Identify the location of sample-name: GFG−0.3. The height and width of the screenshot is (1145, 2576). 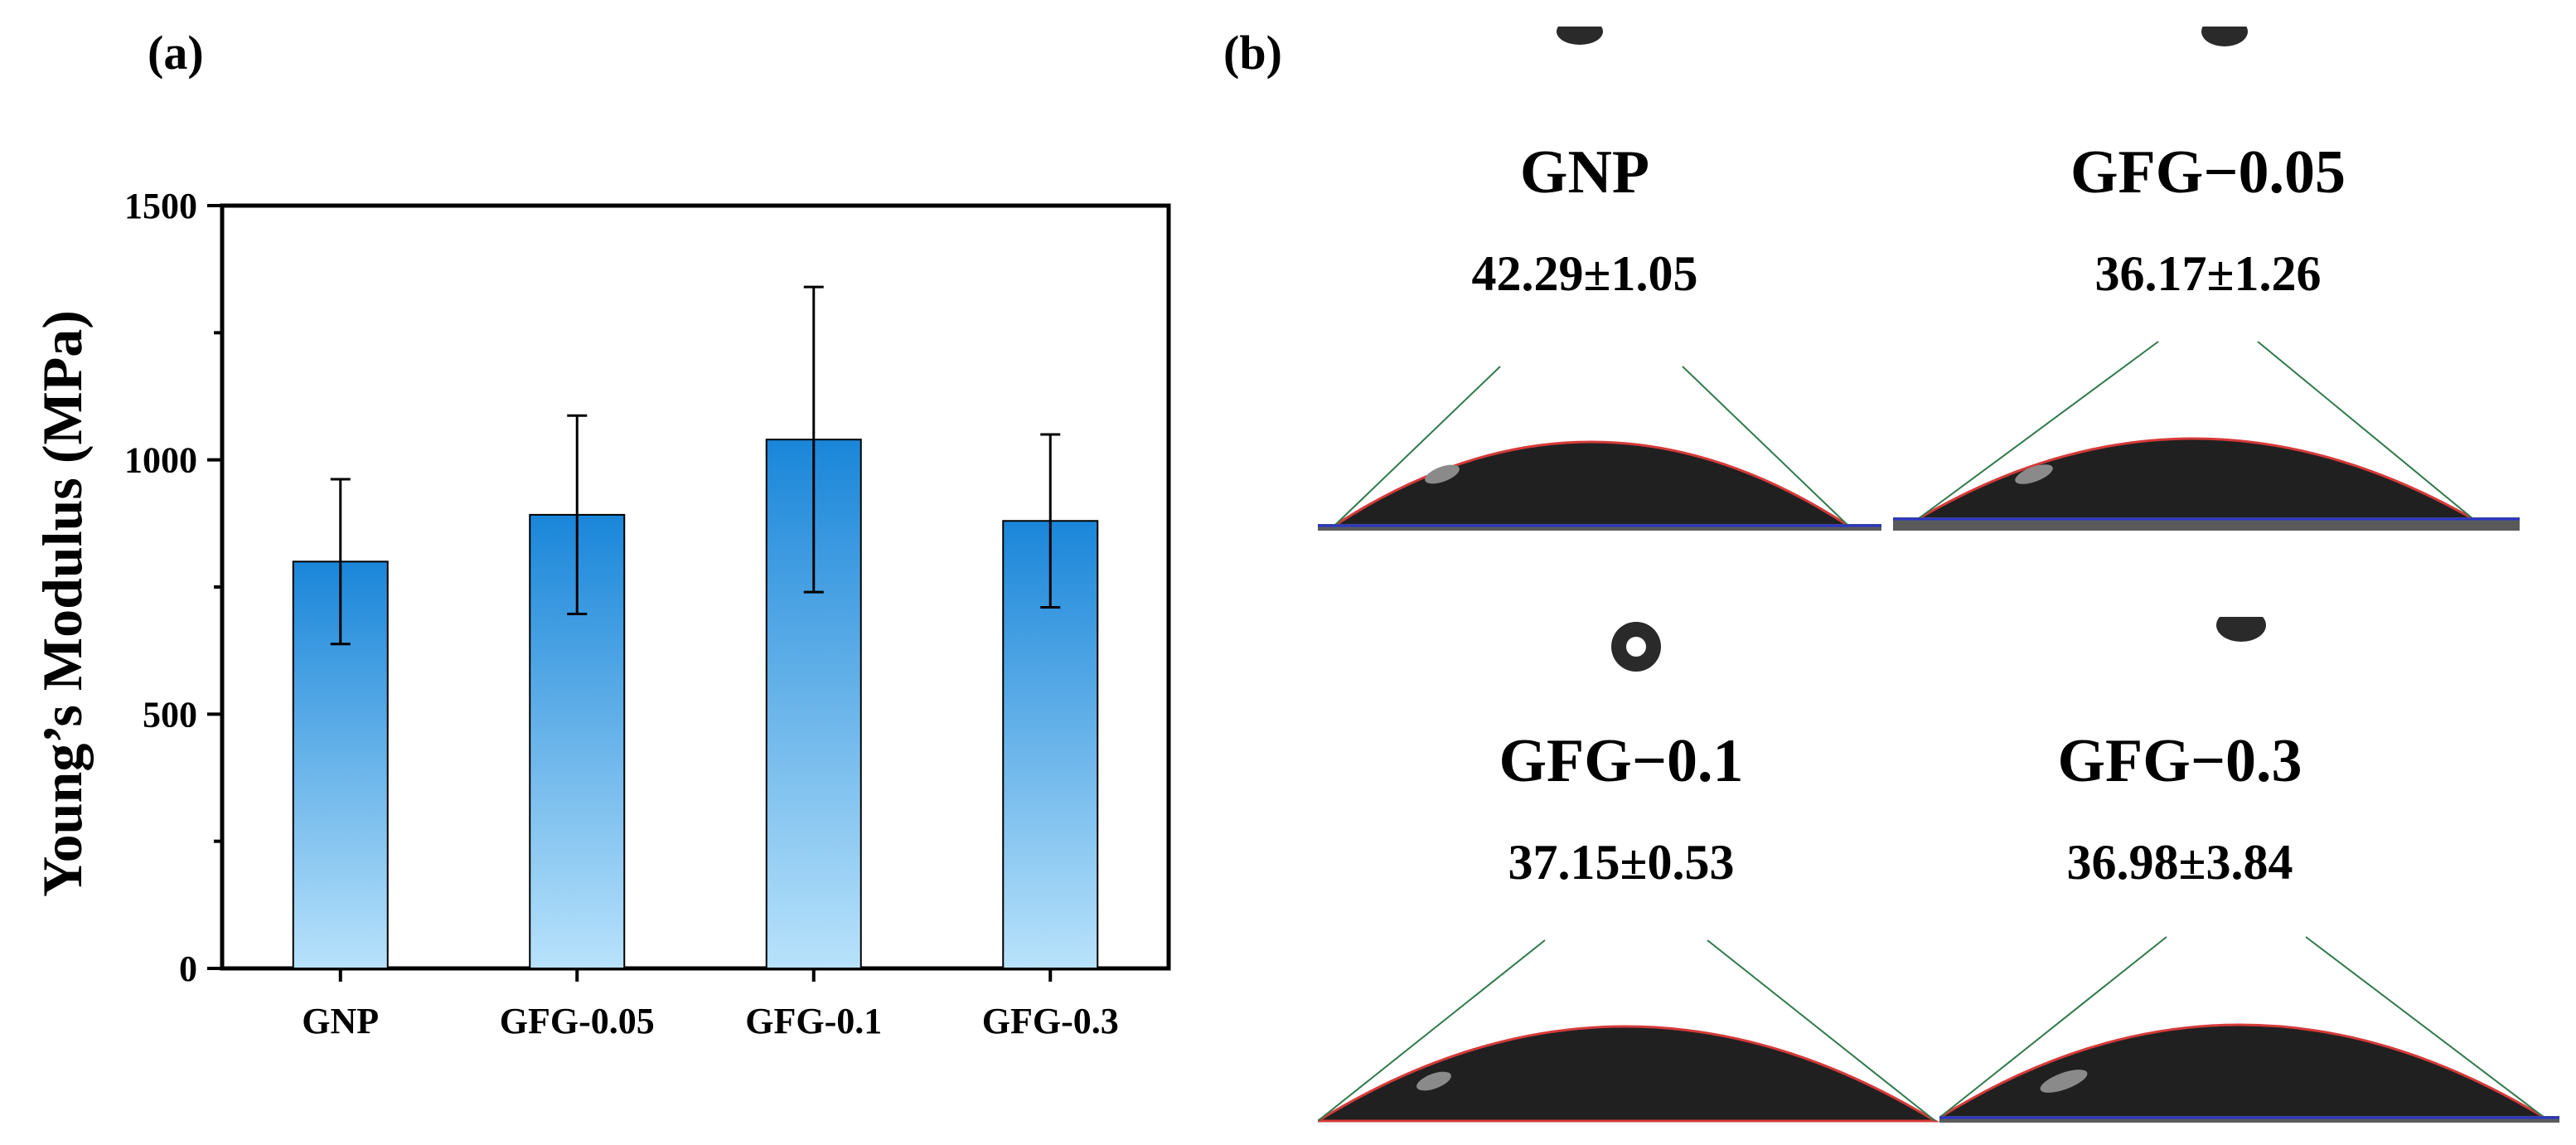
(2180, 761).